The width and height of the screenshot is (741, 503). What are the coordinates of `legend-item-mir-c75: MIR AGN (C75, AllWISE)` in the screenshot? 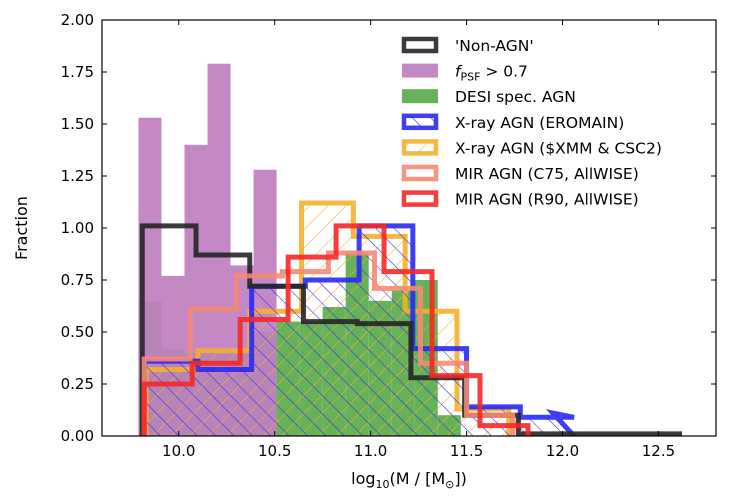 It's located at (520, 173).